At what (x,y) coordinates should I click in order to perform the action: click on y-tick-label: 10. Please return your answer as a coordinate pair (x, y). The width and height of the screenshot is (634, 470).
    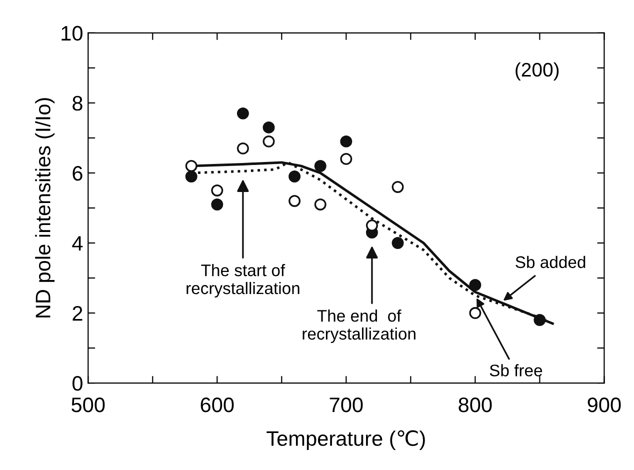
    Looking at the image, I should click on (72, 33).